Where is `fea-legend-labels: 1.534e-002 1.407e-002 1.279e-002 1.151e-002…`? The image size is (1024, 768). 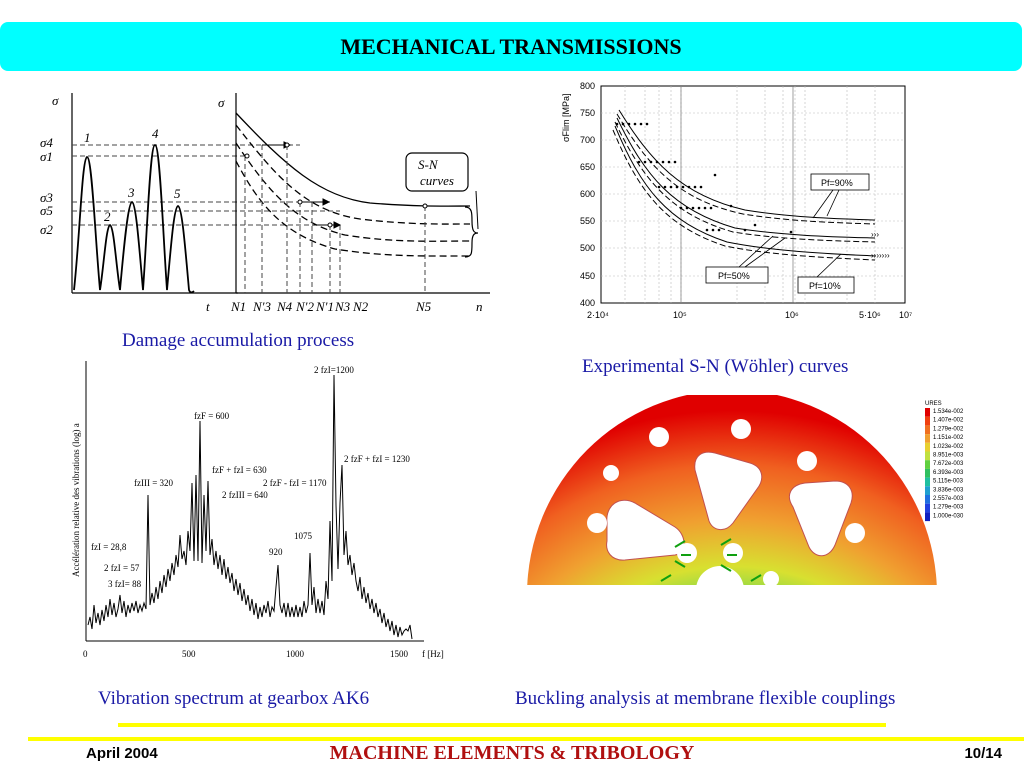 fea-legend-labels: 1.534e-002 1.407e-002 1.279e-002 1.151e-002… is located at coordinates (948, 464).